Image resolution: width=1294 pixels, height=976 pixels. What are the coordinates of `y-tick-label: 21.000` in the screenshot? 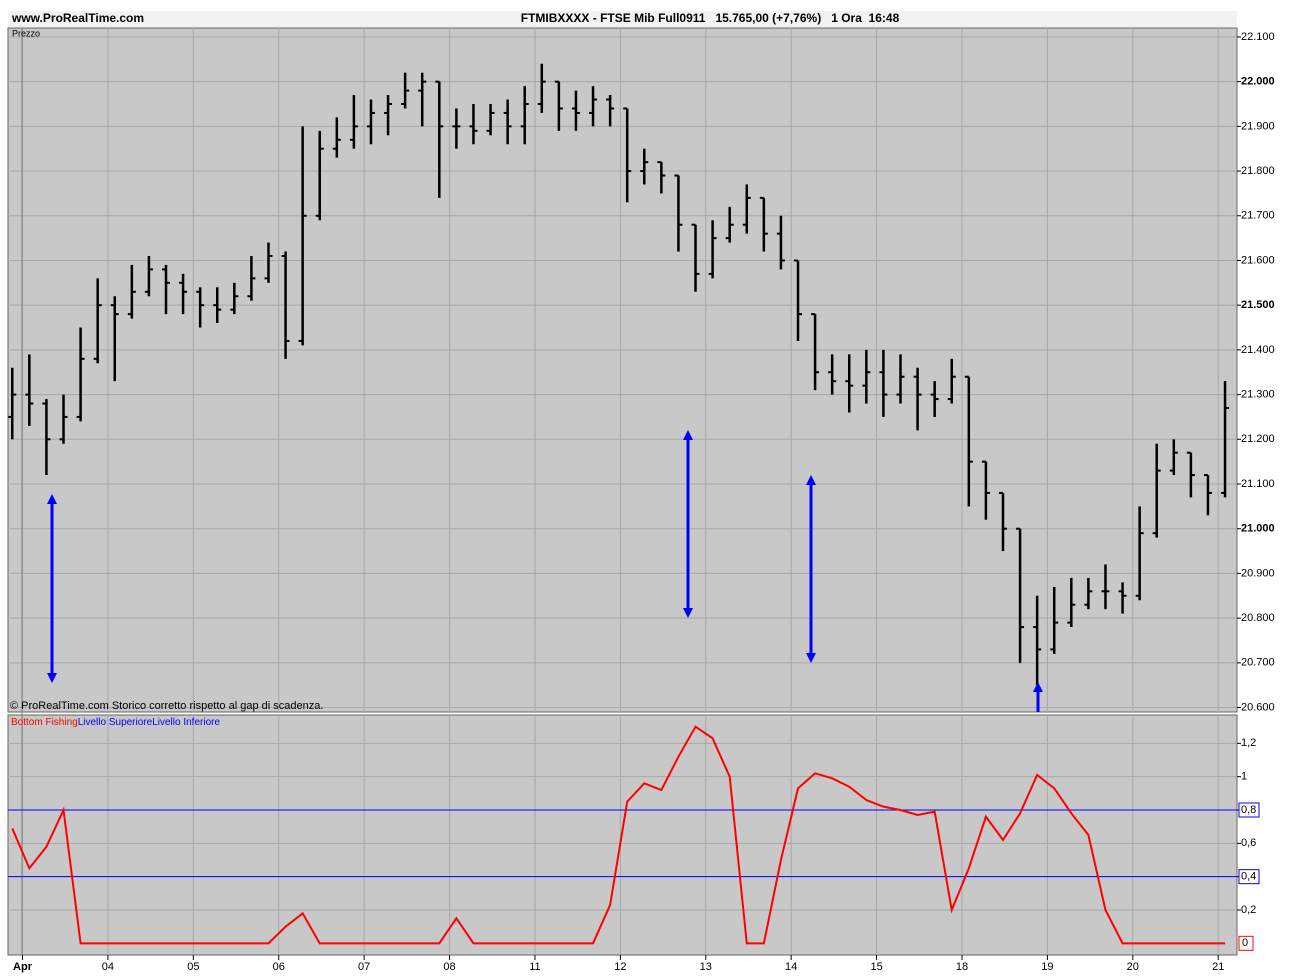 It's located at (1258, 529).